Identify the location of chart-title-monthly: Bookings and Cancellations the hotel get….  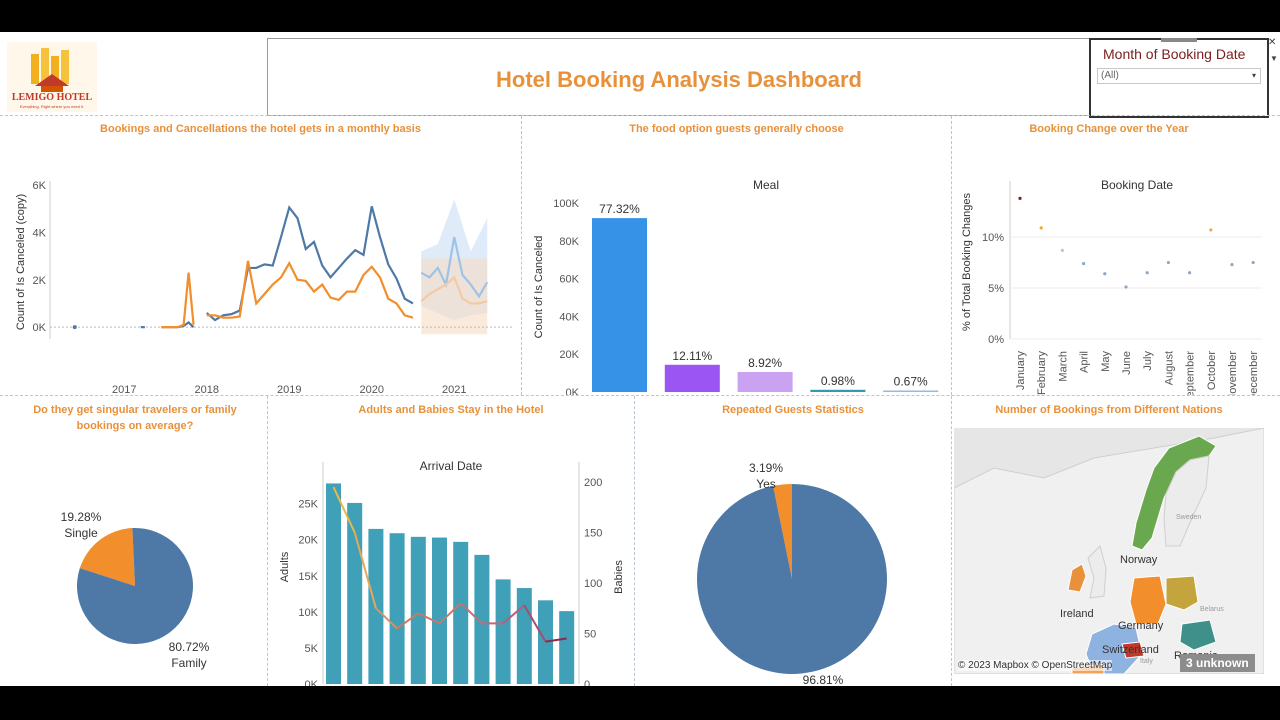
(260, 129).